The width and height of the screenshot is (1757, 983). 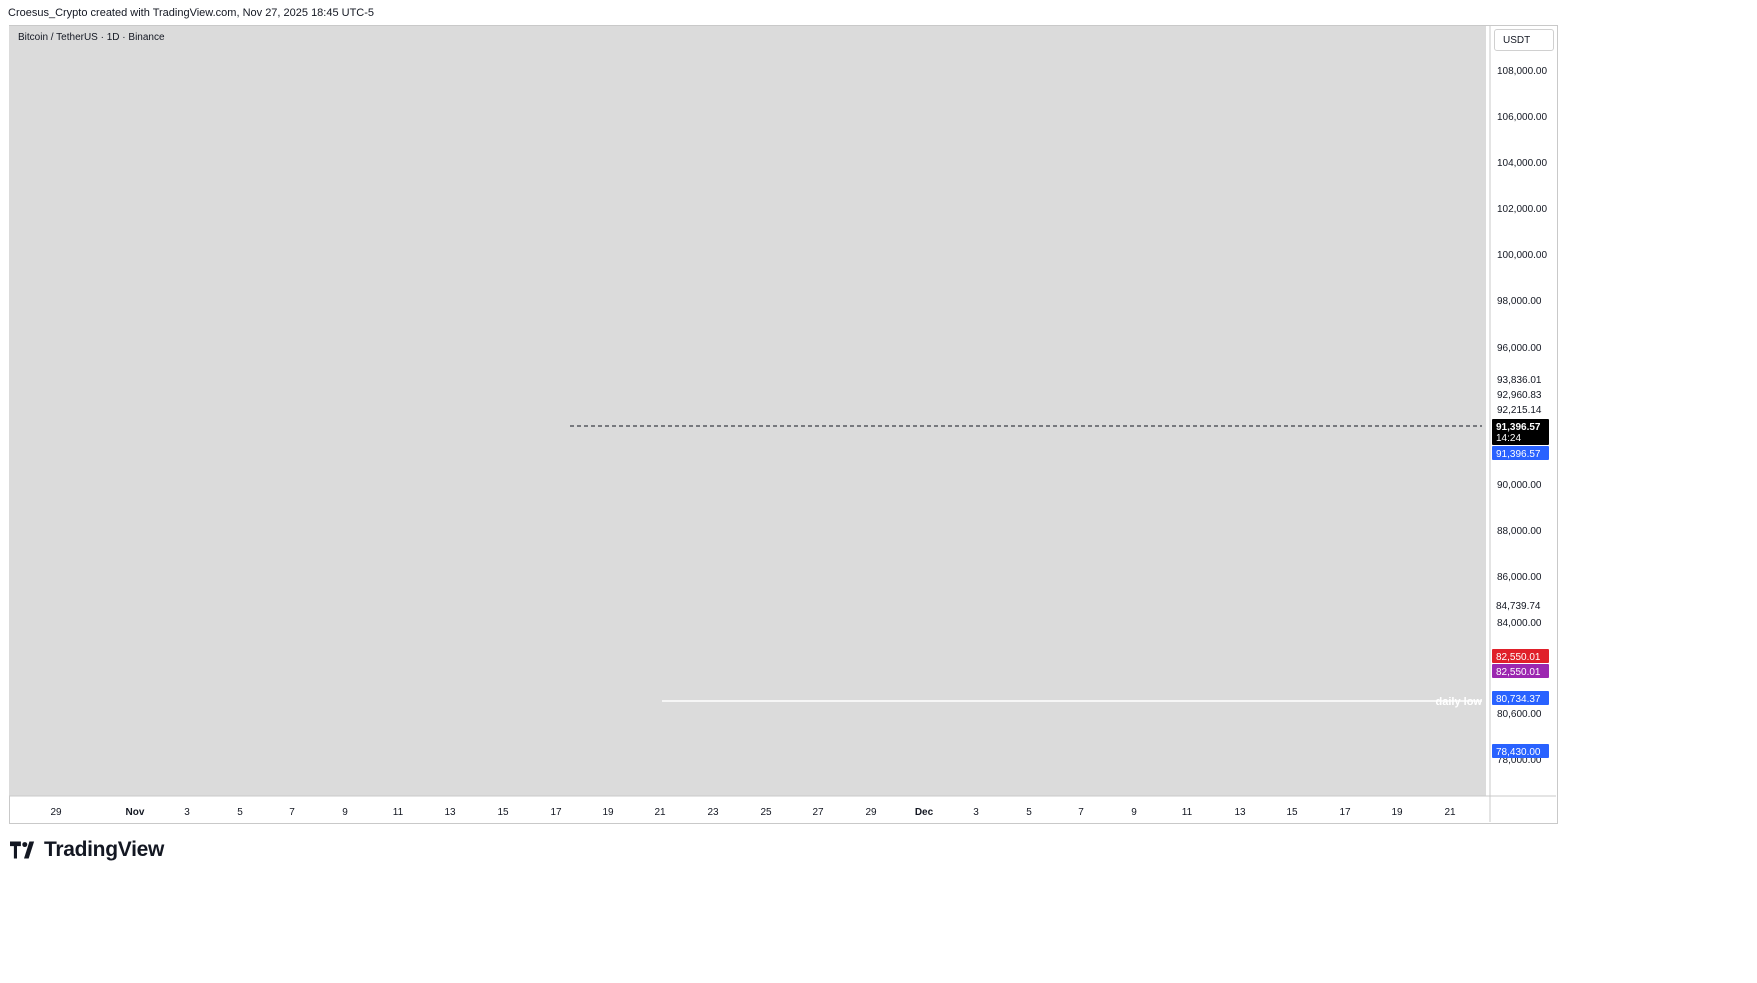 What do you see at coordinates (713, 812) in the screenshot?
I see `x-tick-label: 23` at bounding box center [713, 812].